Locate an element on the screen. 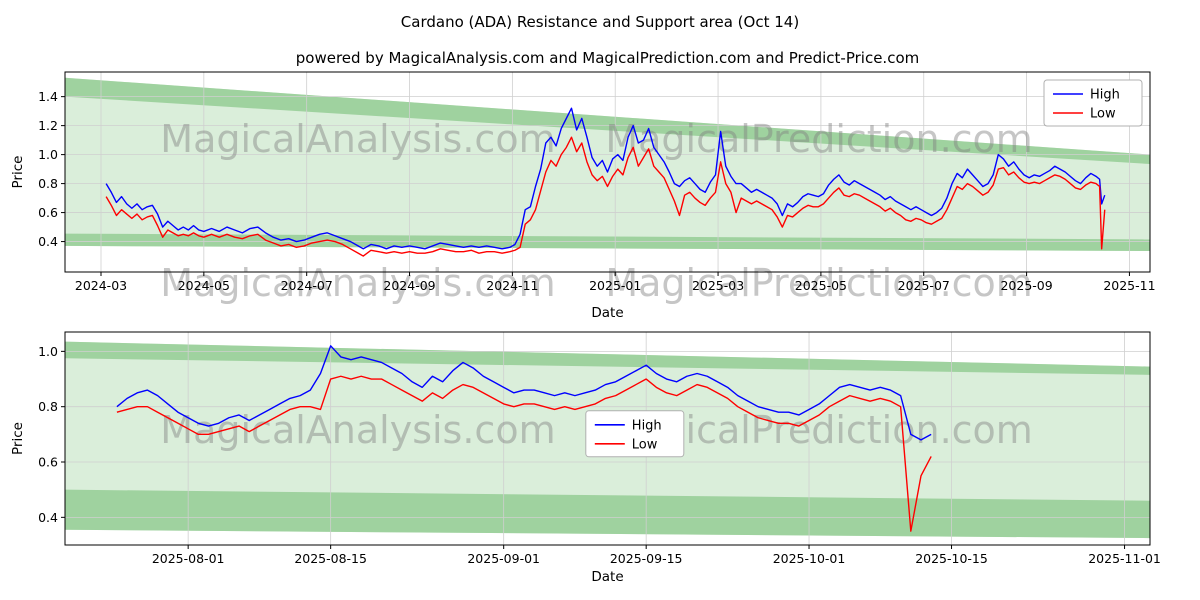 The image size is (1200, 600). x-tick-label: 2025-08-15 is located at coordinates (330, 558).